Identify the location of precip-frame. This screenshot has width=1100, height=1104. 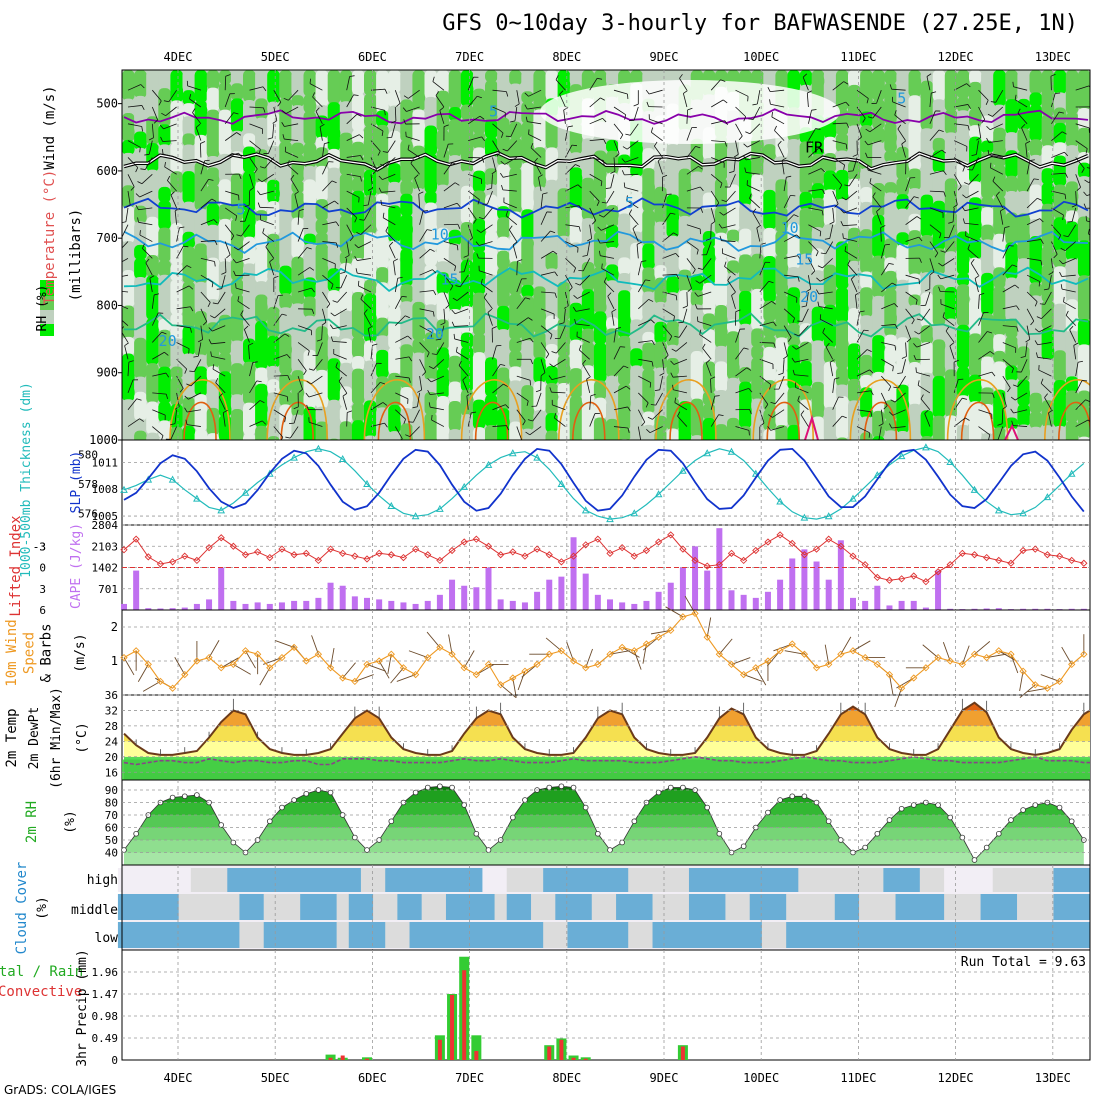
(606, 1005).